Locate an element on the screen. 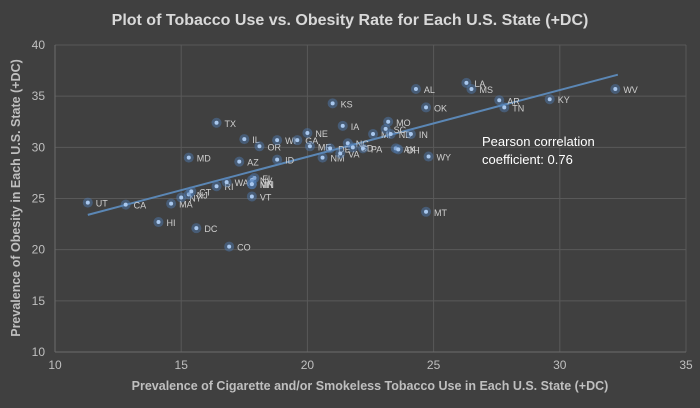 Image resolution: width=700 pixels, height=408 pixels. data-point-wv: WV is located at coordinates (624, 89).